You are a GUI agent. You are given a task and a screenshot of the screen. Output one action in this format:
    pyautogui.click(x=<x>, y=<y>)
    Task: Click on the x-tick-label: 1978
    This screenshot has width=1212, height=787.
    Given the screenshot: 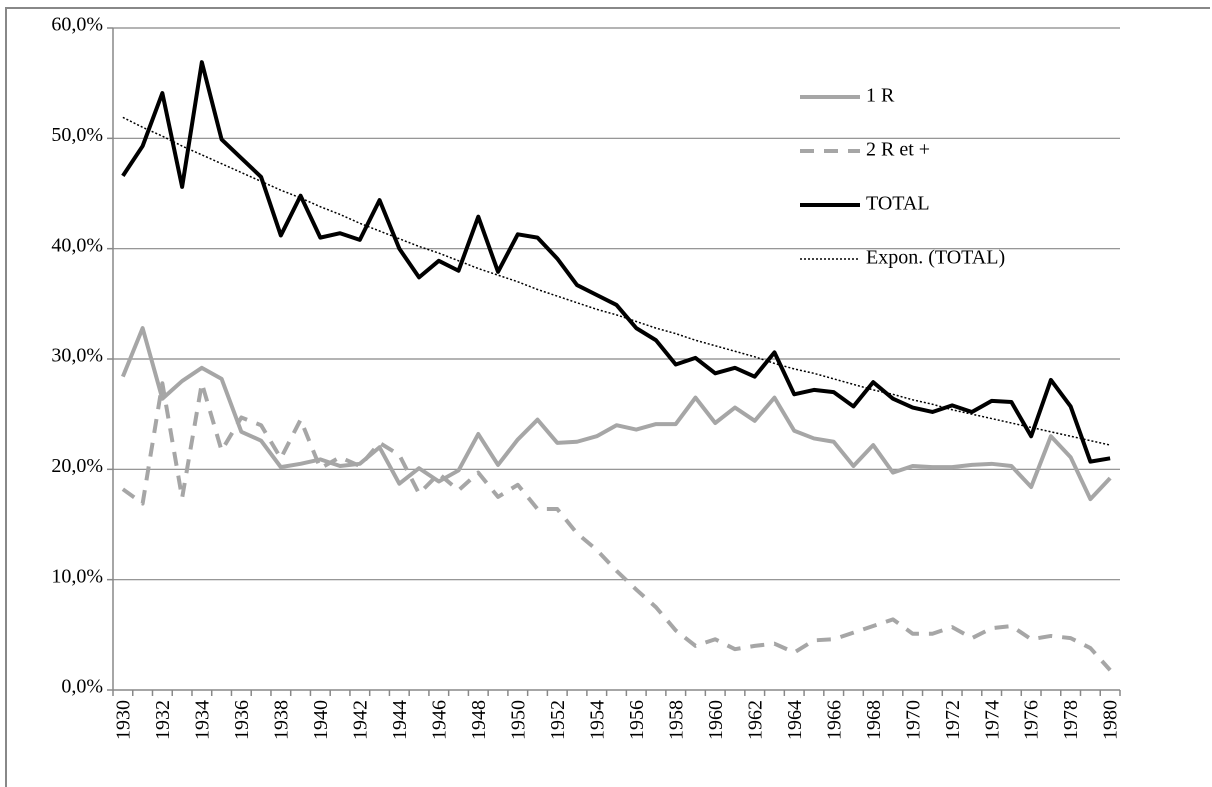 What is the action you would take?
    pyautogui.click(x=1071, y=720)
    